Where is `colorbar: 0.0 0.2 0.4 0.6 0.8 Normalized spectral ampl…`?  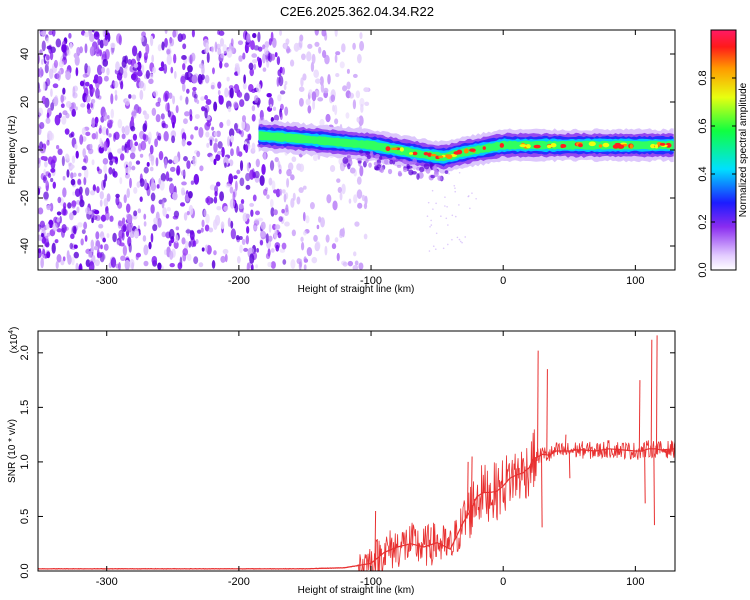
colorbar: 0.0 0.2 0.4 0.6 0.8 Normalized spectral ampl… is located at coordinates (723, 153).